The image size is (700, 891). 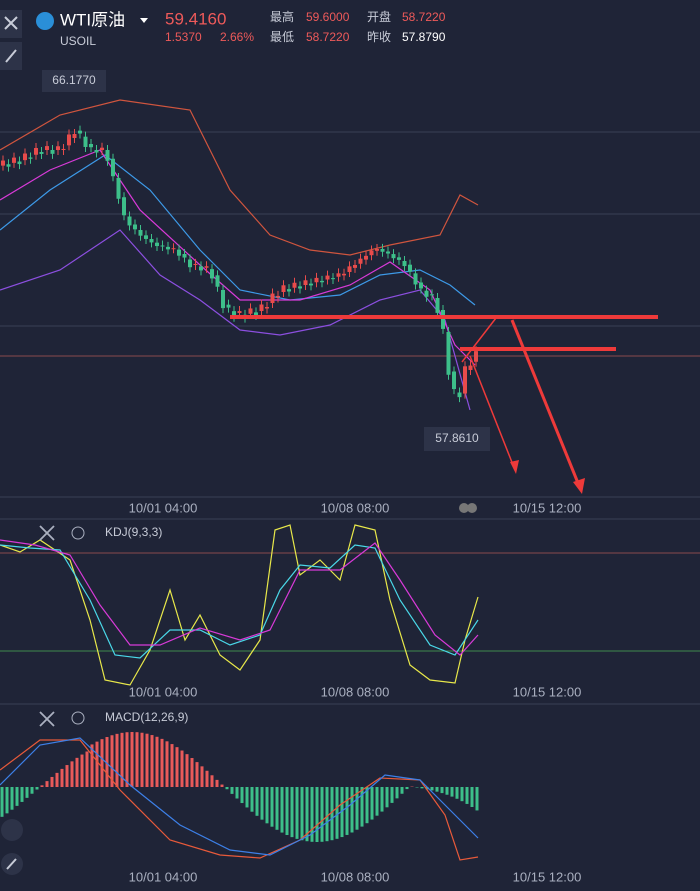 I want to click on kdj-lines, so click(x=239, y=605).